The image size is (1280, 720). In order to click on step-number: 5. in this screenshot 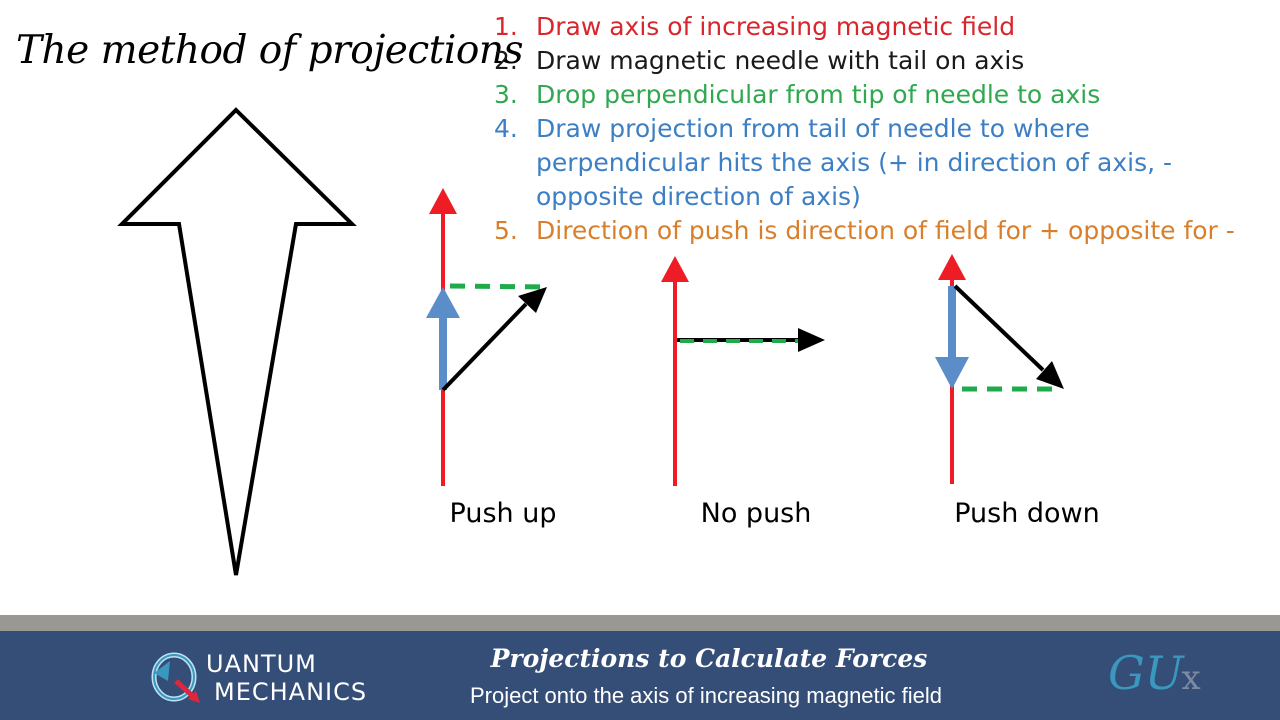, I will do `click(506, 230)`.